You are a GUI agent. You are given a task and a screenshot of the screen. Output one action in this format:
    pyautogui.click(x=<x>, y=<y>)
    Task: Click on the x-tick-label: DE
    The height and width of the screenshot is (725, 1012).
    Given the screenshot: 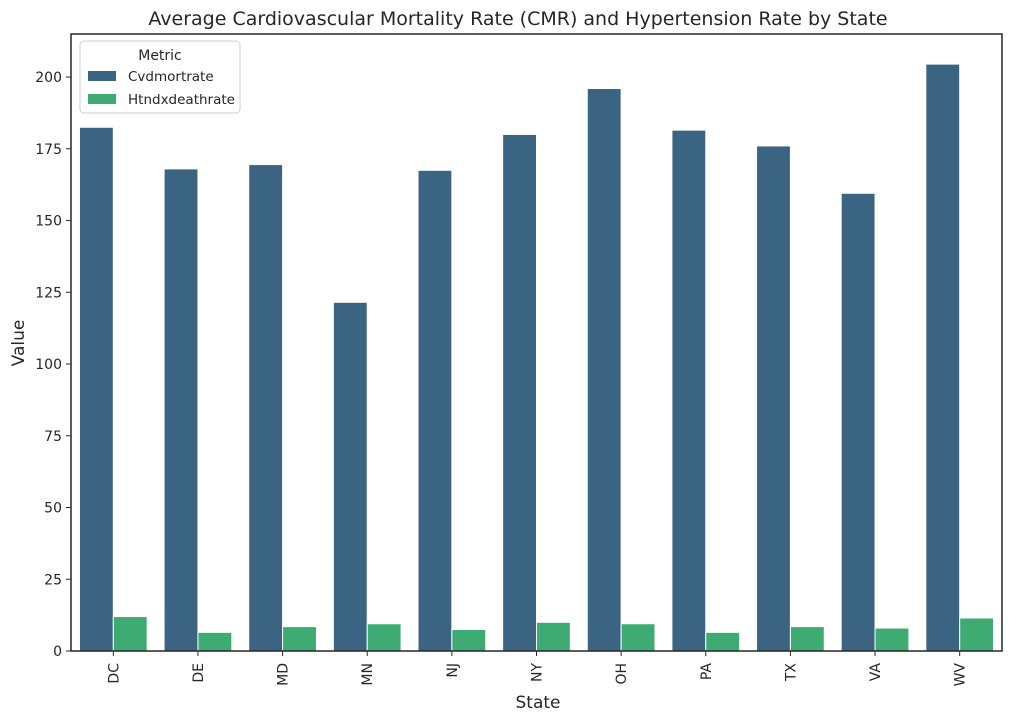 What is the action you would take?
    pyautogui.click(x=199, y=673)
    